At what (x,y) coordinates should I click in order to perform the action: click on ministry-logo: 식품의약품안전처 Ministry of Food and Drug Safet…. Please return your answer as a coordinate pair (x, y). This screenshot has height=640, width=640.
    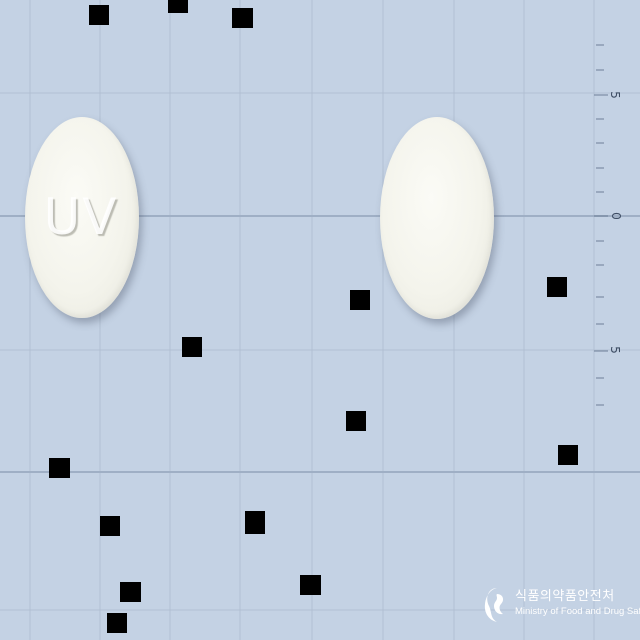
    Looking at the image, I should click on (562, 605).